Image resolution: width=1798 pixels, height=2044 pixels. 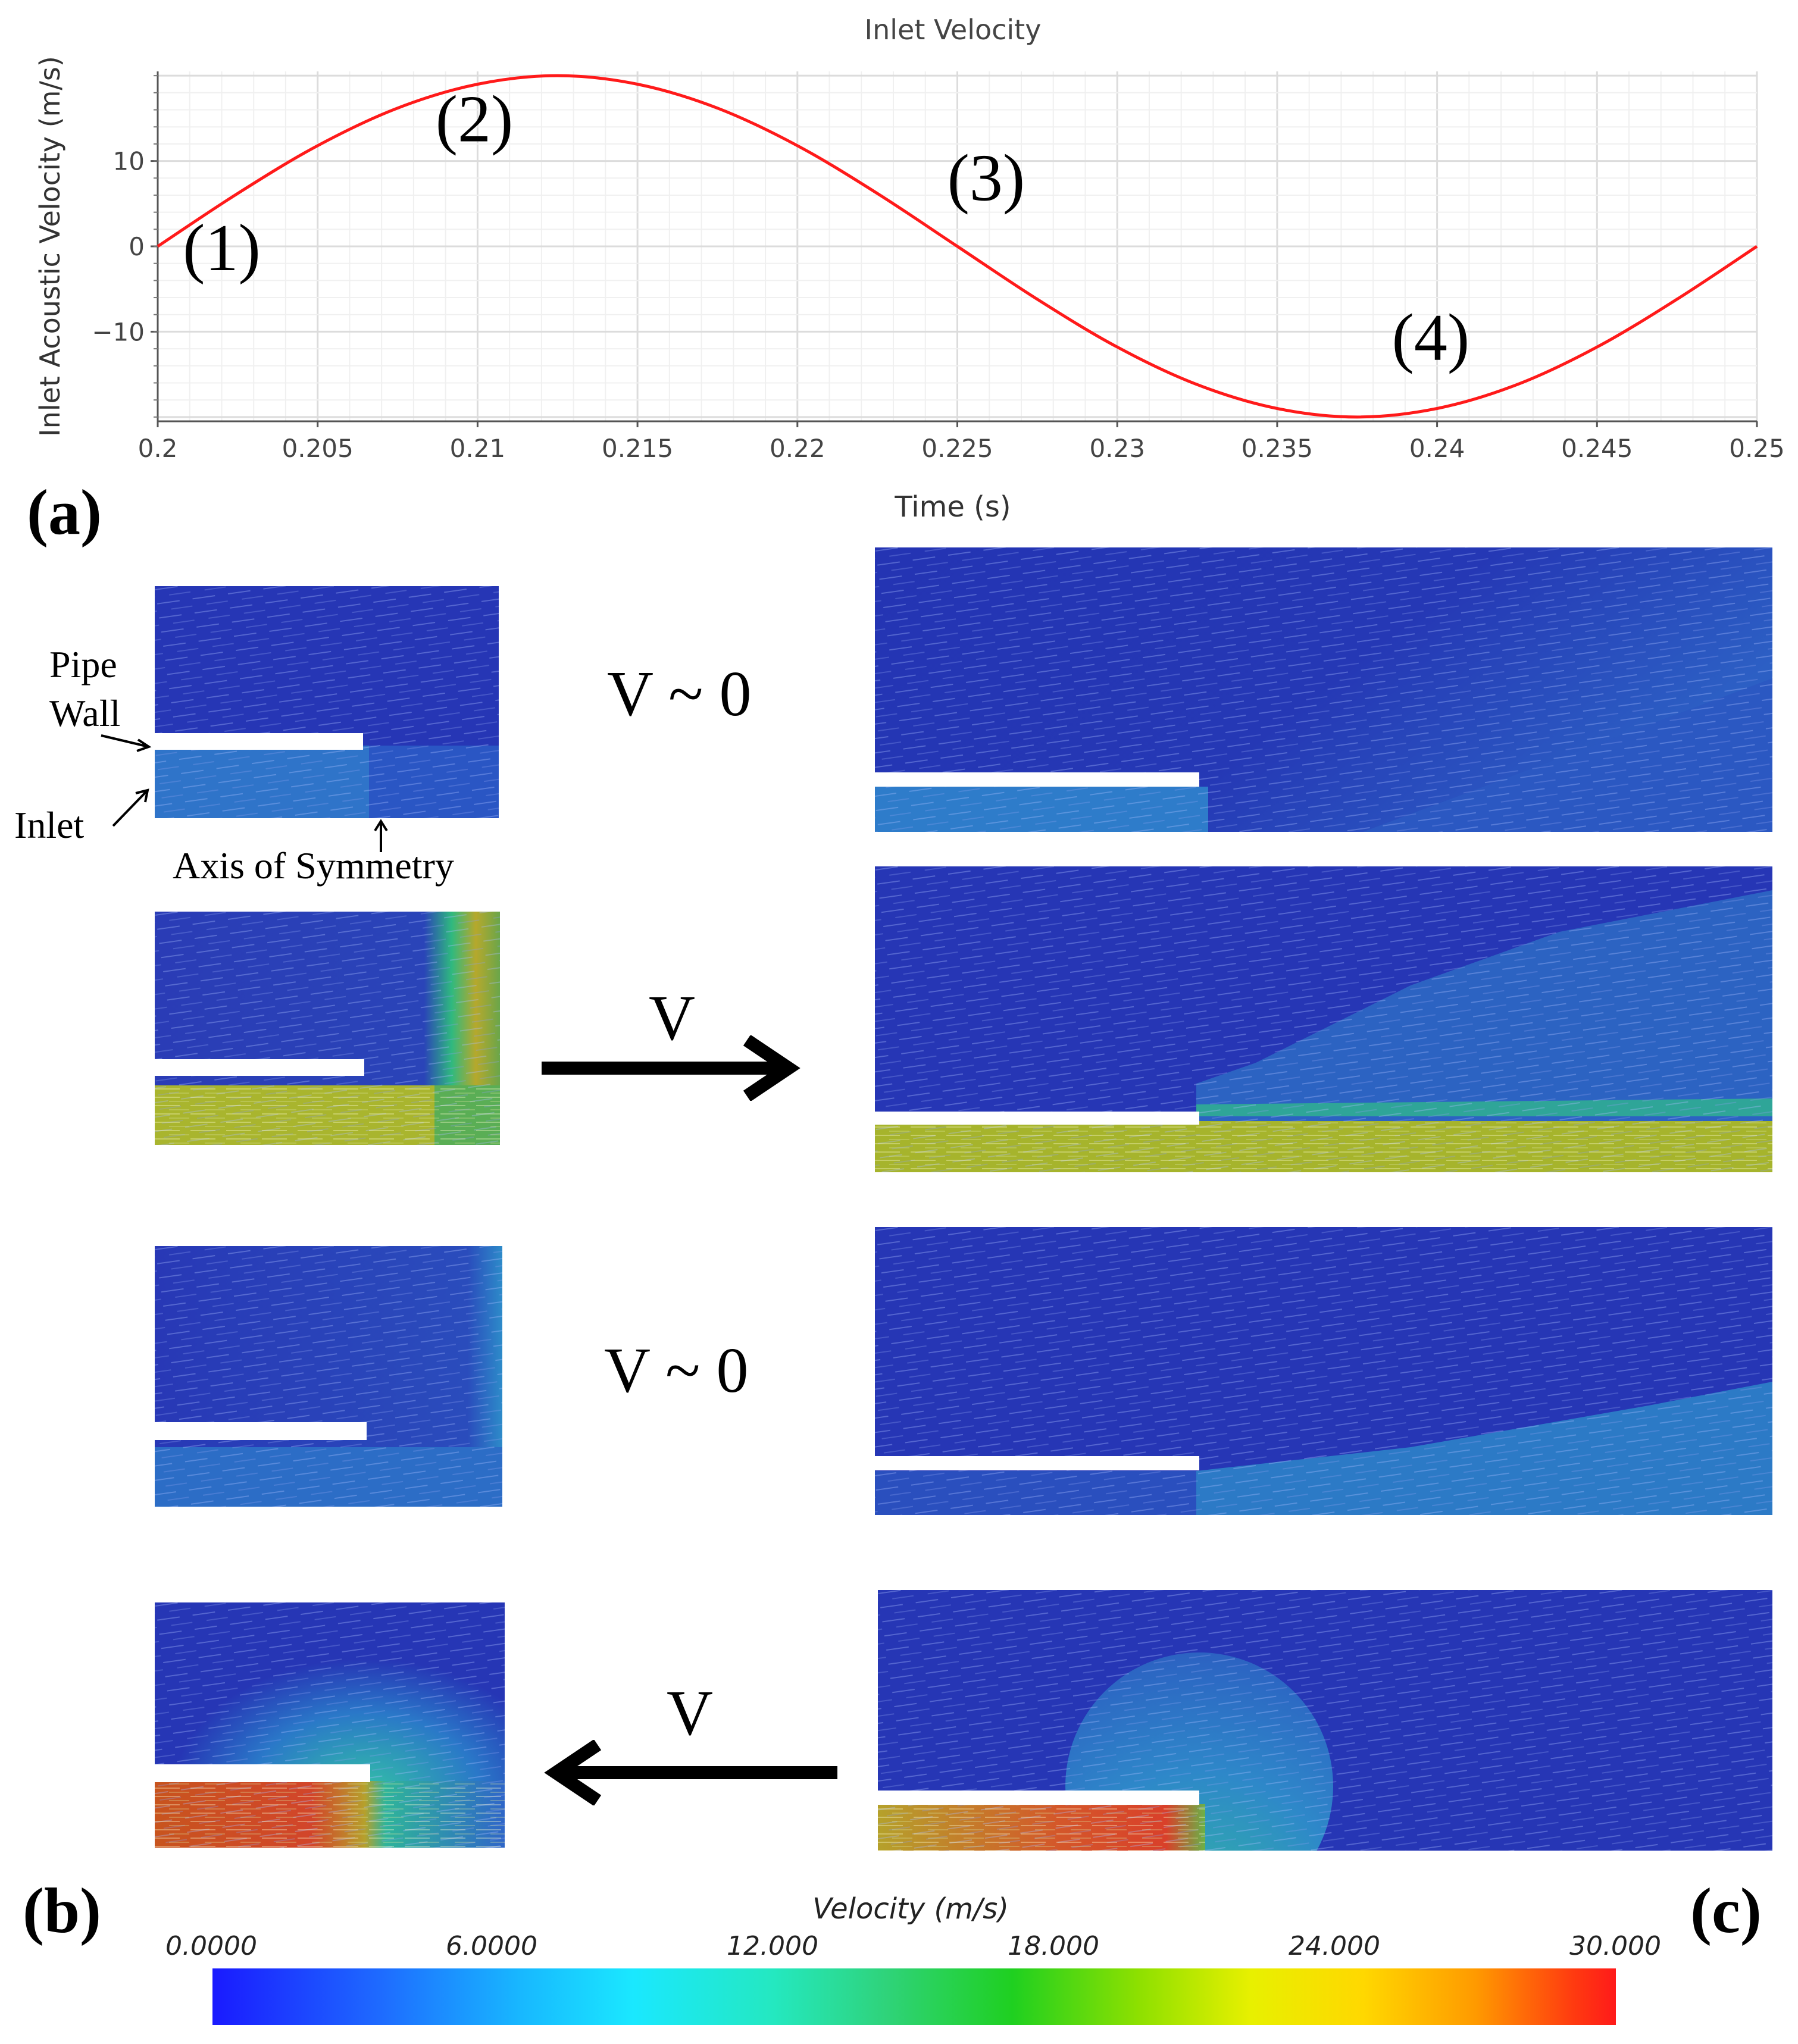 What do you see at coordinates (1615, 1946) in the screenshot?
I see `colorbar-tick-5: 30.000` at bounding box center [1615, 1946].